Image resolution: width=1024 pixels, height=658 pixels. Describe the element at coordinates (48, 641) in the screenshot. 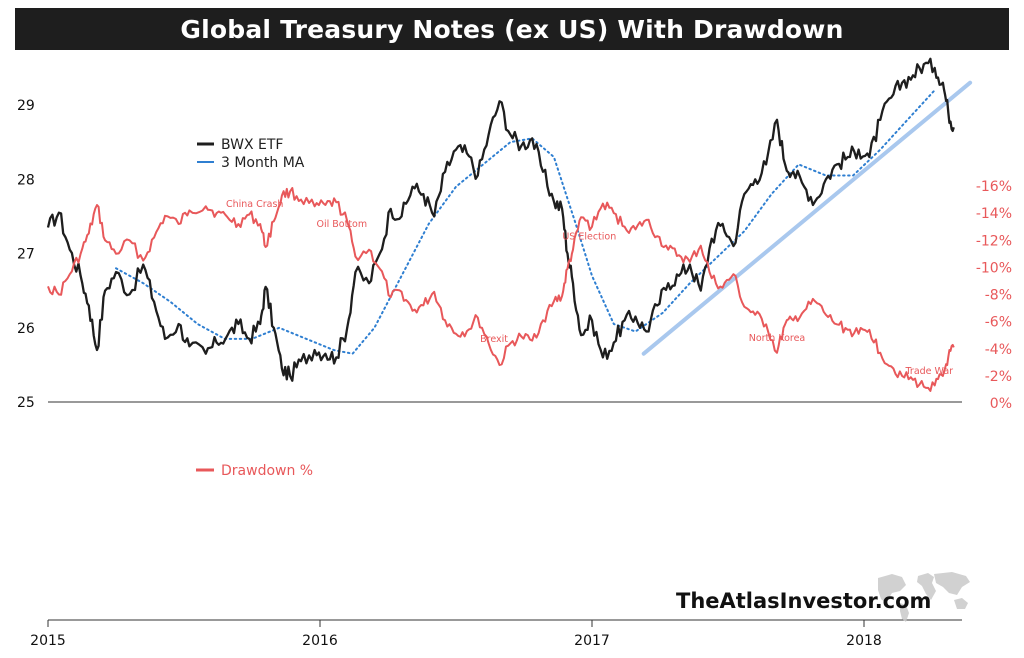

I see `x-tick-label: 2015` at that location.